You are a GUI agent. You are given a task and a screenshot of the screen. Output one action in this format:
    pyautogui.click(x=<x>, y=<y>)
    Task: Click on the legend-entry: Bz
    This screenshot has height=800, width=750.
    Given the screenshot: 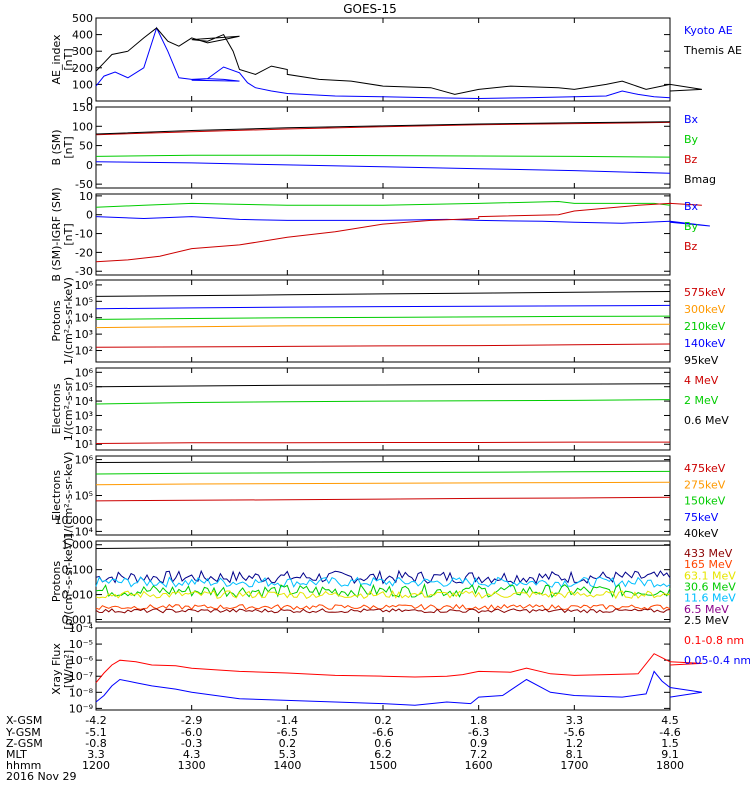 What is the action you would take?
    pyautogui.click(x=691, y=246)
    